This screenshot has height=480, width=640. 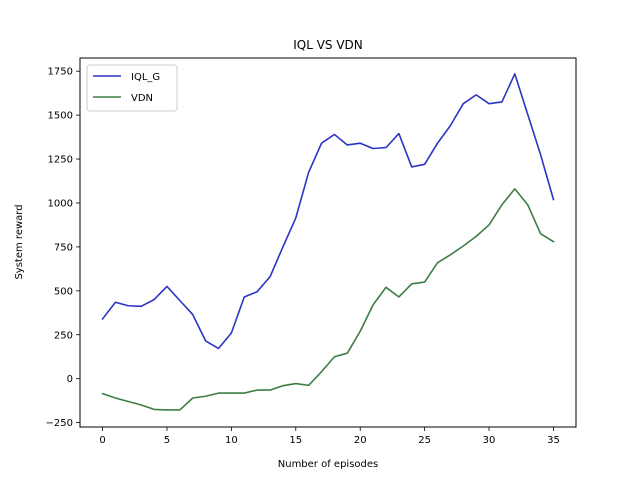 I want to click on x-tick-label: 30, so click(x=489, y=440).